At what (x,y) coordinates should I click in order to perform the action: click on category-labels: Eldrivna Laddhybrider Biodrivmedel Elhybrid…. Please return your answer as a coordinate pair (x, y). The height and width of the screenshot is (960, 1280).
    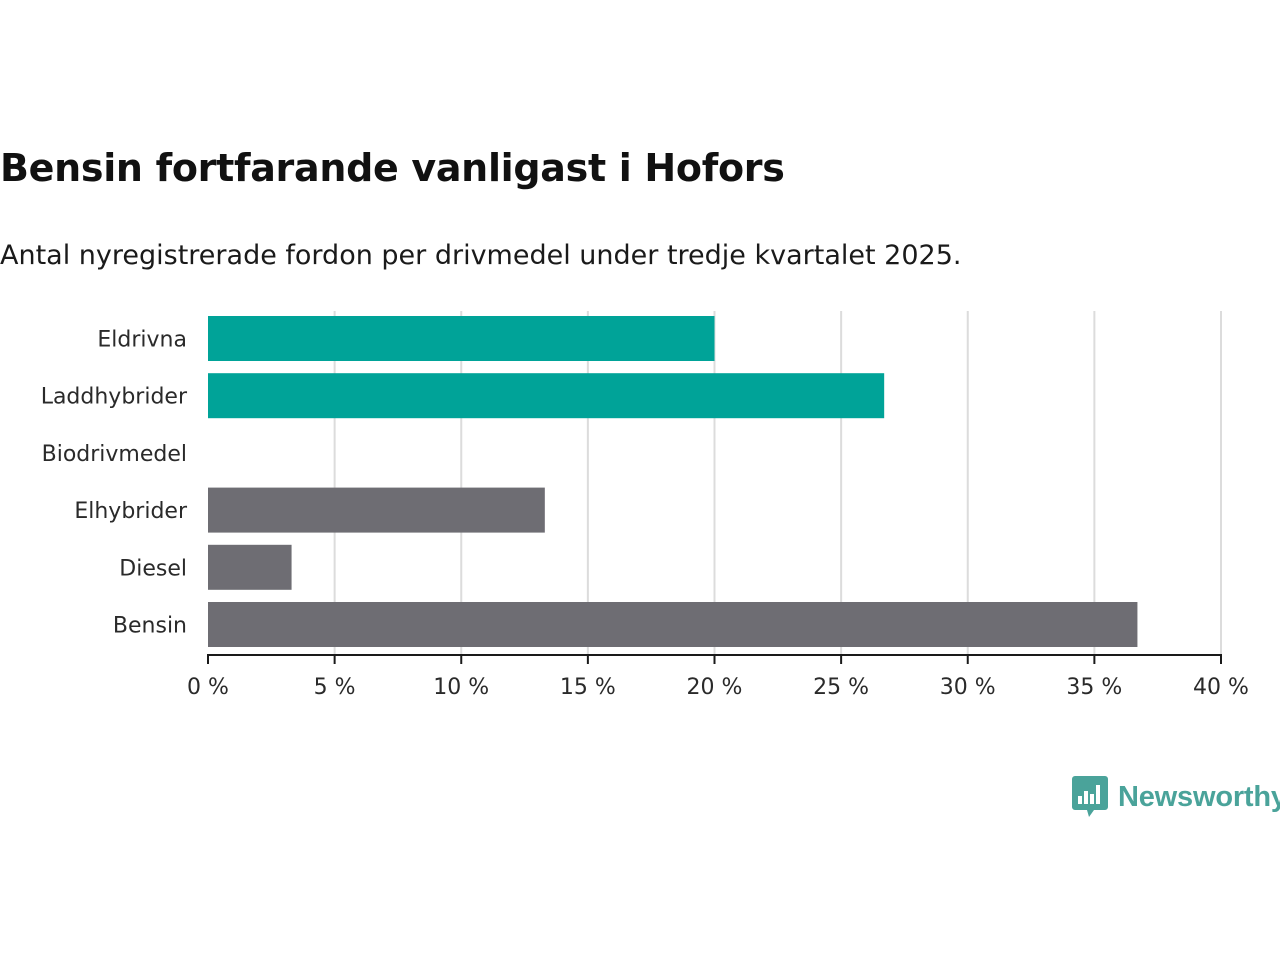
    Looking at the image, I should click on (114, 483).